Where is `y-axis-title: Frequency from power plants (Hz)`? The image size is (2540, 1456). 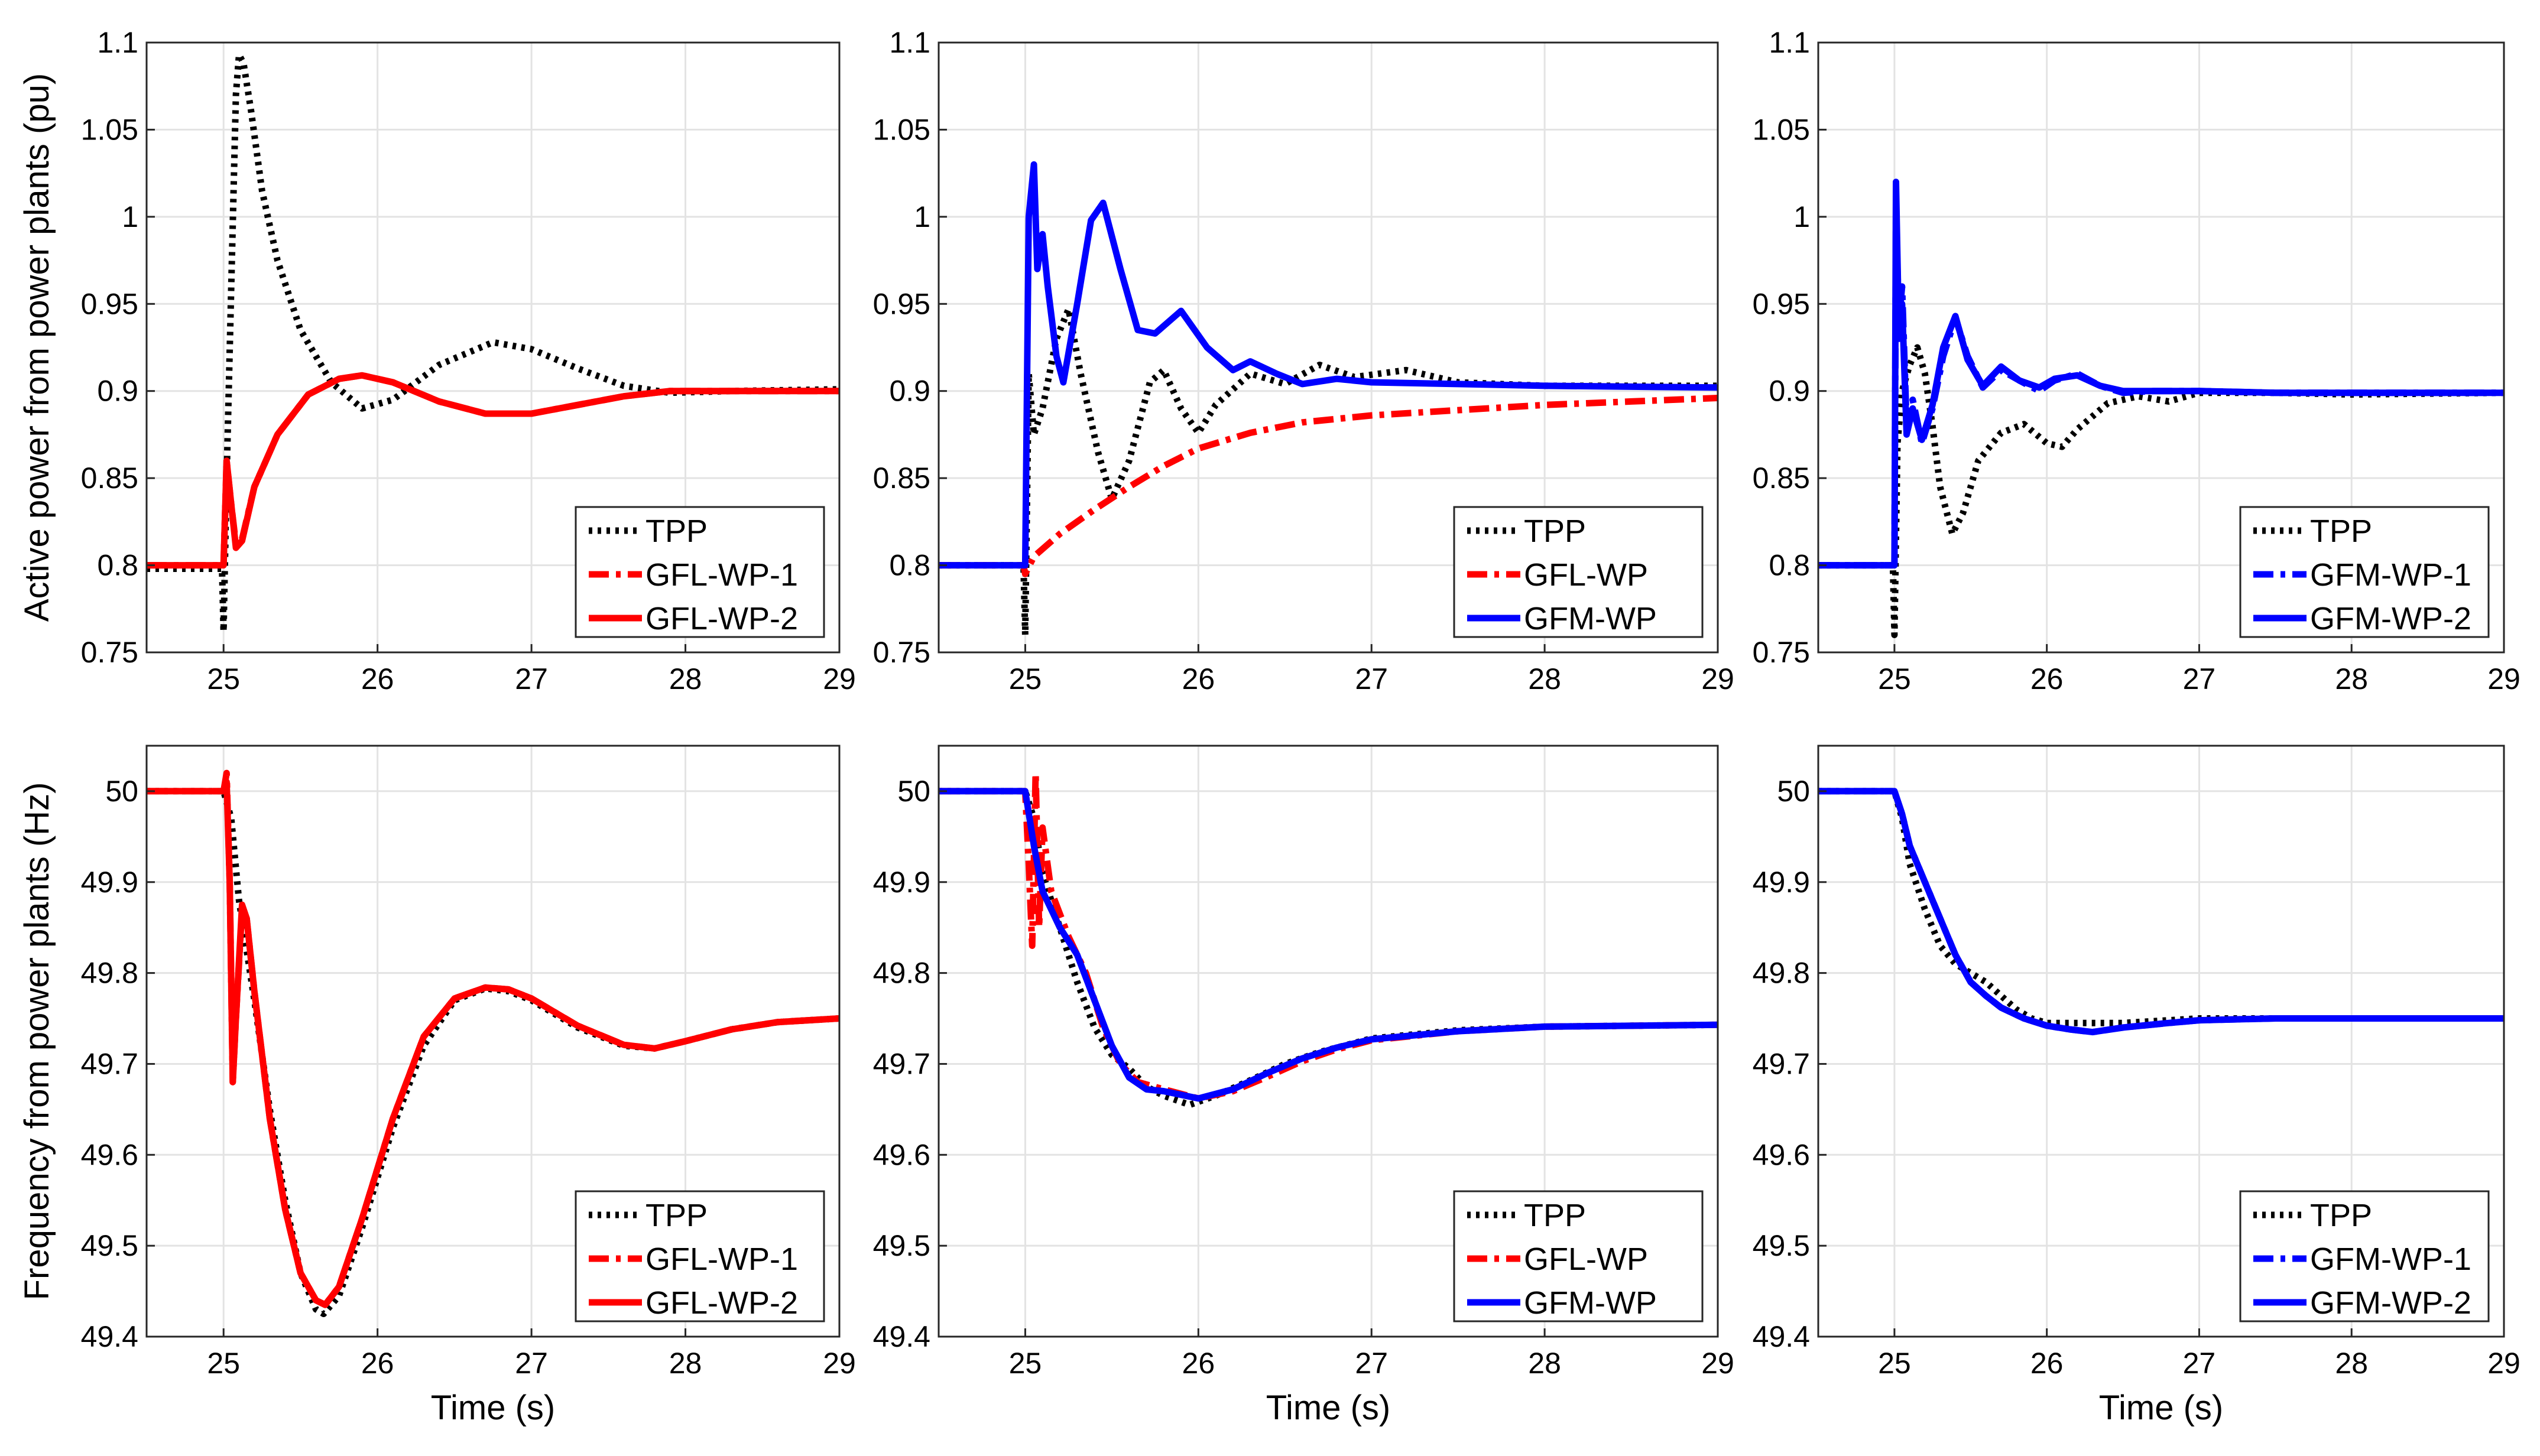 y-axis-title: Frequency from power plants (Hz) is located at coordinates (37, 1041).